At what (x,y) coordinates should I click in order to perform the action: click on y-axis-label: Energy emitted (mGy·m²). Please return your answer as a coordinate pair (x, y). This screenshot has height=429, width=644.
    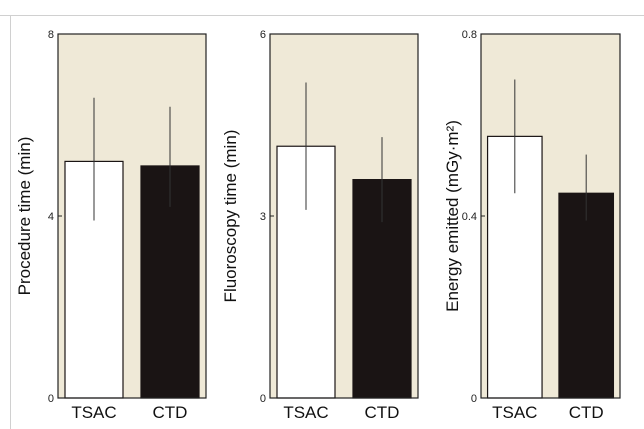
    Looking at the image, I should click on (452, 216).